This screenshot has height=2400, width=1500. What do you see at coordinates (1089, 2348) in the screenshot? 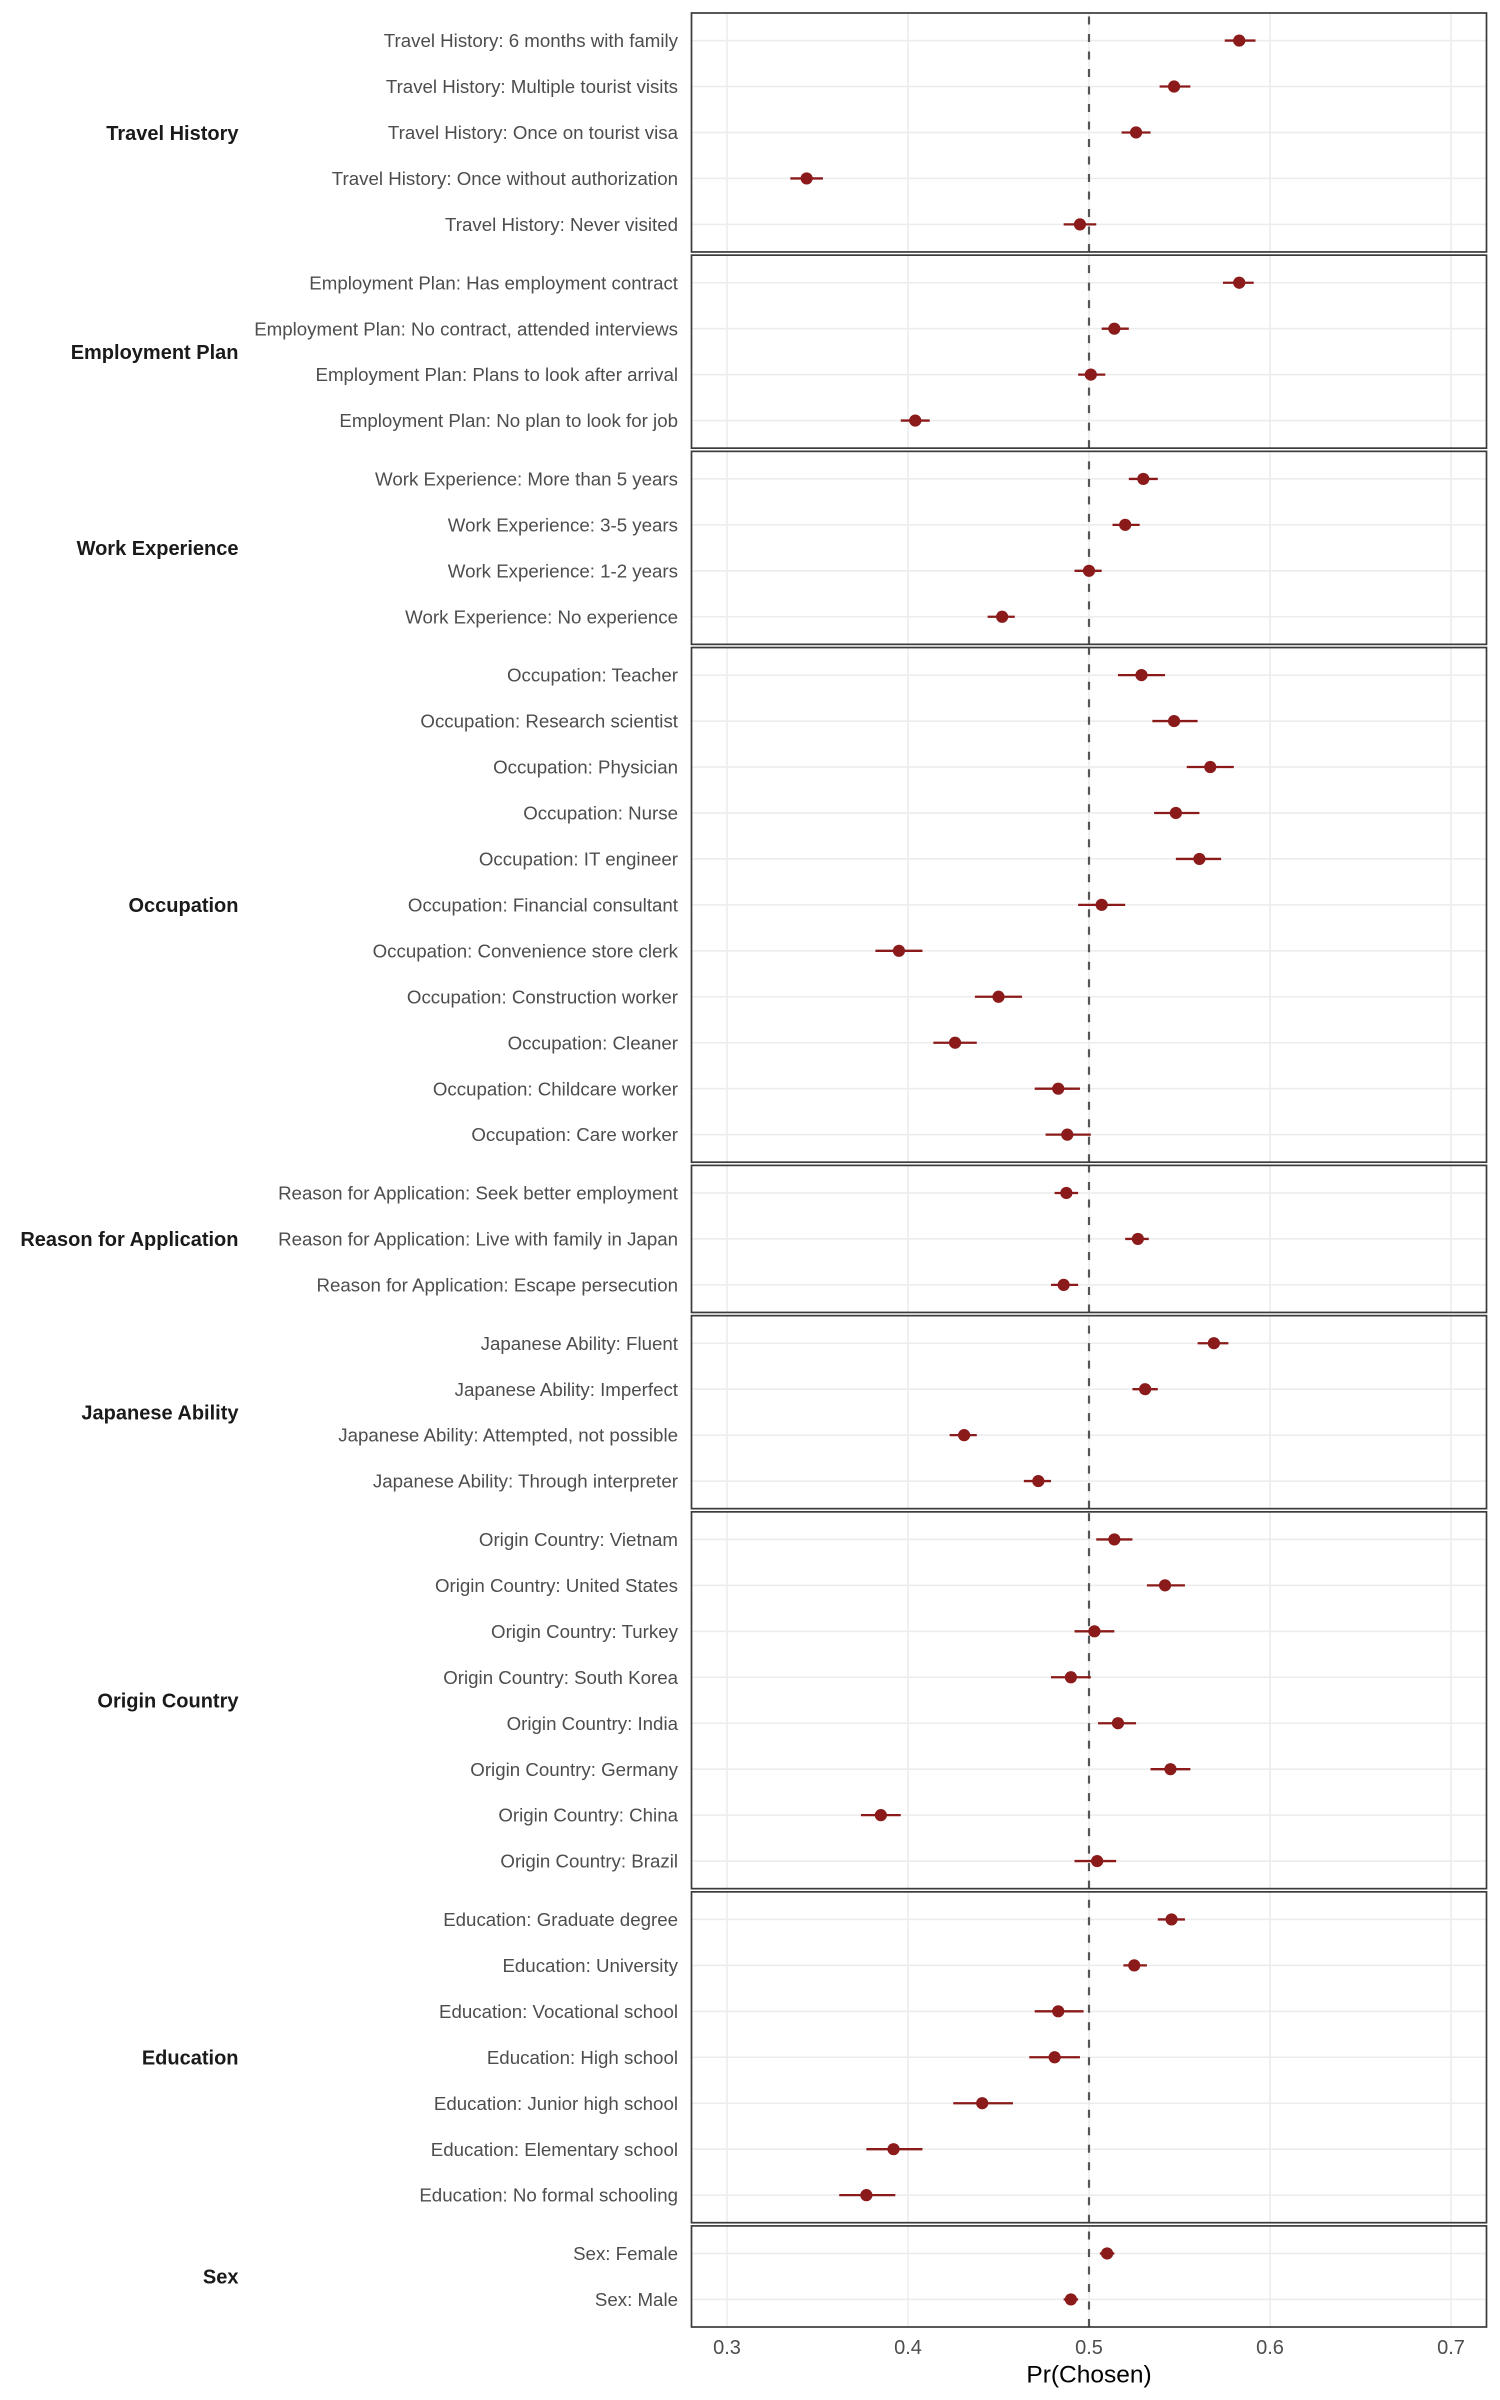
I see `svg-text: 0.5` at bounding box center [1089, 2348].